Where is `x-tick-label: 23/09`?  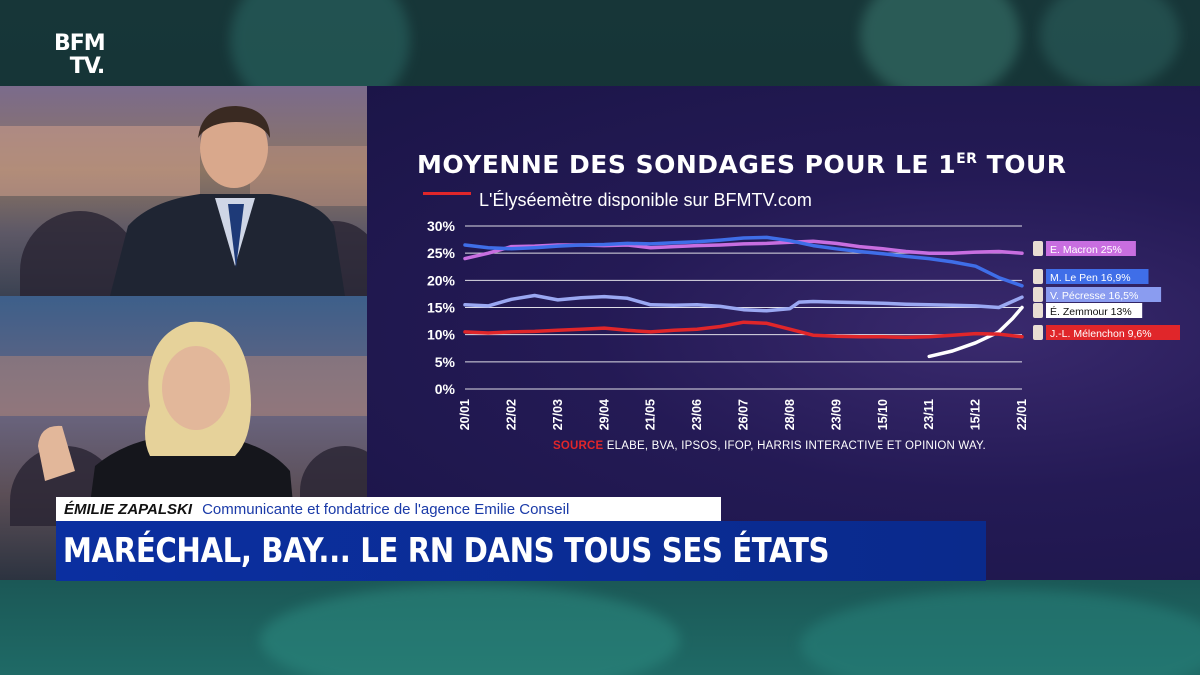
x-tick-label: 23/09 is located at coordinates (836, 414).